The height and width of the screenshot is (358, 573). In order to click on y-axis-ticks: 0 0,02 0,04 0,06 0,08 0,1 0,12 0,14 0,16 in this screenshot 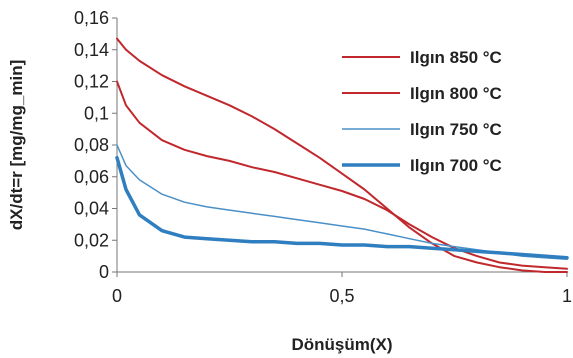, I will do `click(95, 145)`.